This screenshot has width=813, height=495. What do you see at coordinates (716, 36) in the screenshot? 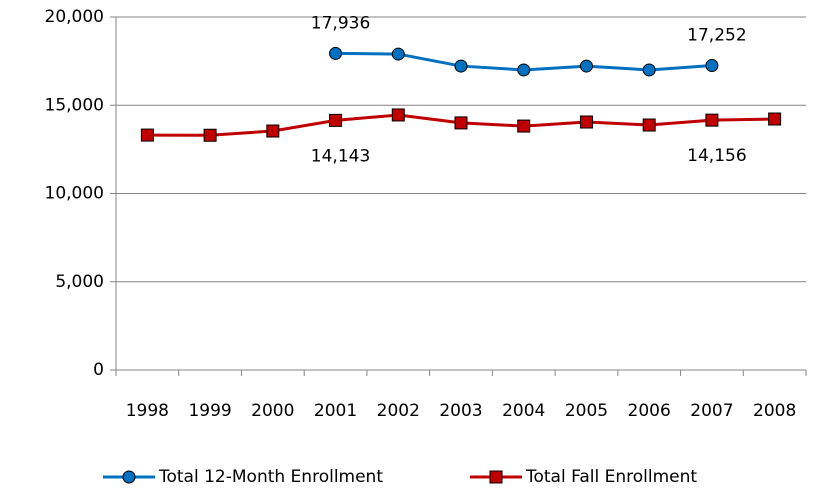
I see `data-label: 17,252` at bounding box center [716, 36].